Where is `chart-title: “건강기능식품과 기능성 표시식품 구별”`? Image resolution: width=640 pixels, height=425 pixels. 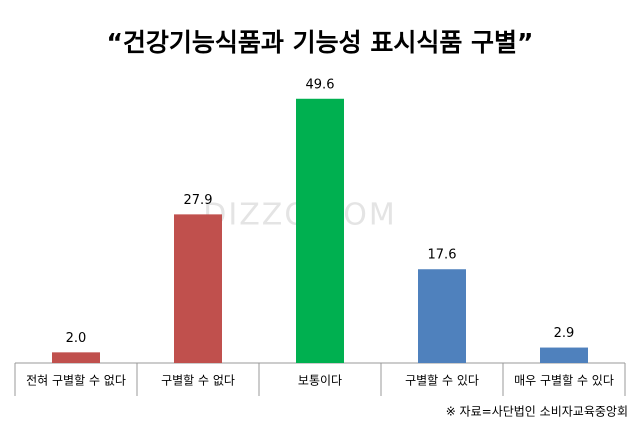 chart-title: “건강기능식품과 기능성 표시식품 구별” is located at coordinates (320, 42).